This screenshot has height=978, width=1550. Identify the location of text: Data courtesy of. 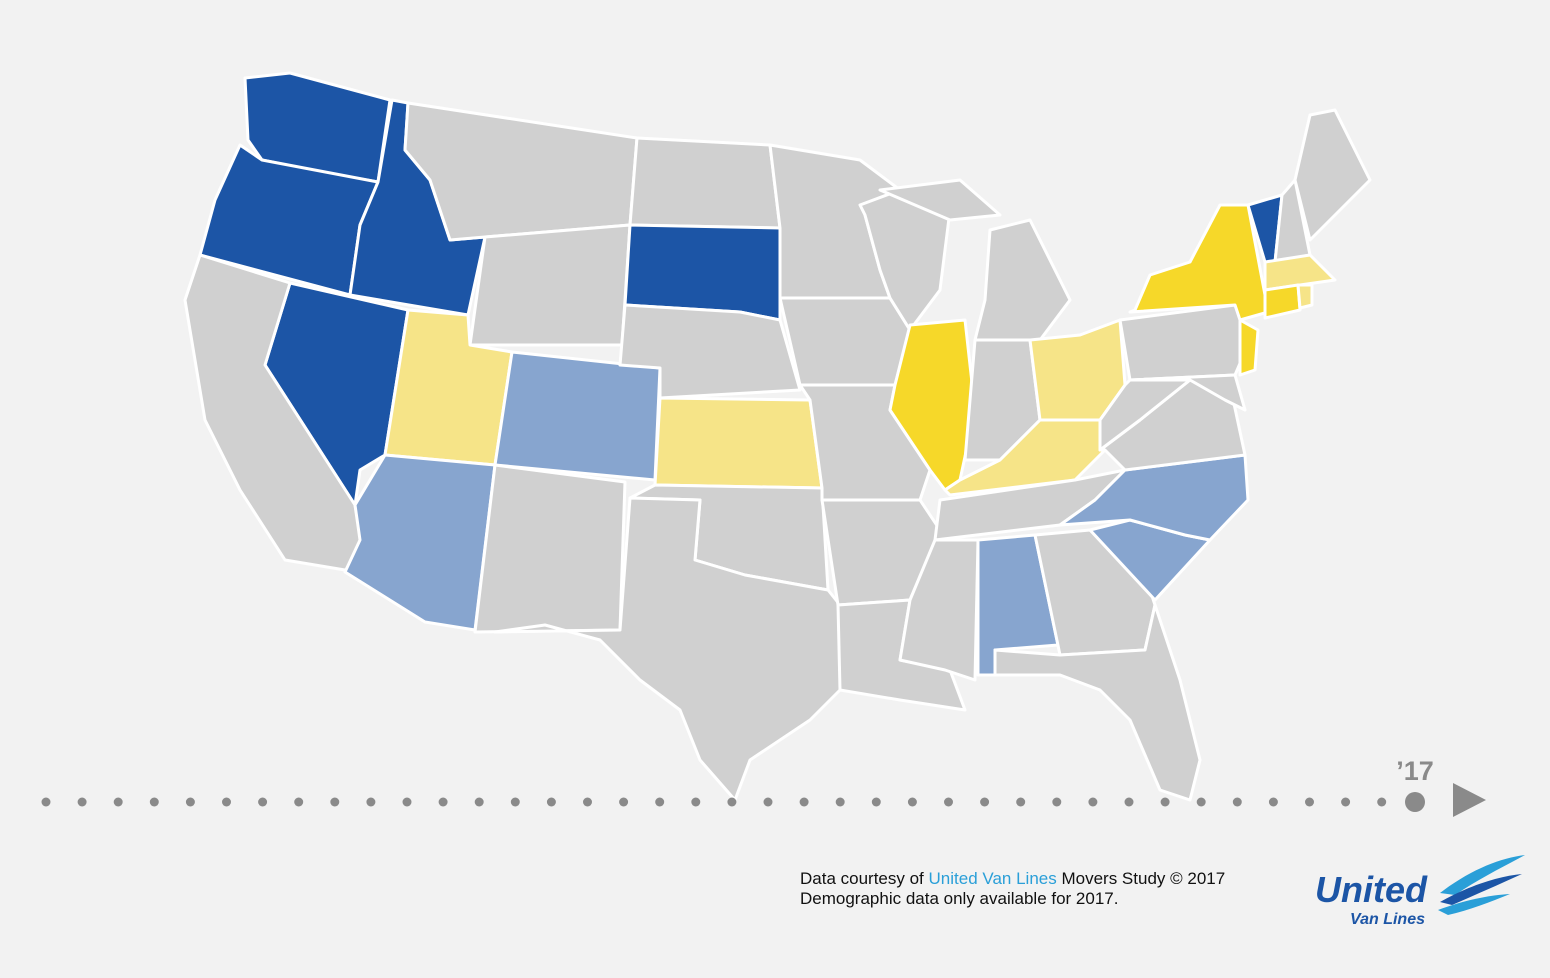
(862, 878).